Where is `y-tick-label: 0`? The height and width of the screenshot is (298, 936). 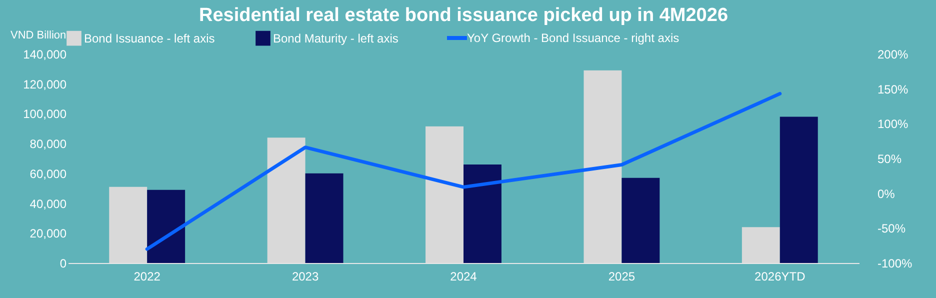 y-tick-label: 0 is located at coordinates (63, 263).